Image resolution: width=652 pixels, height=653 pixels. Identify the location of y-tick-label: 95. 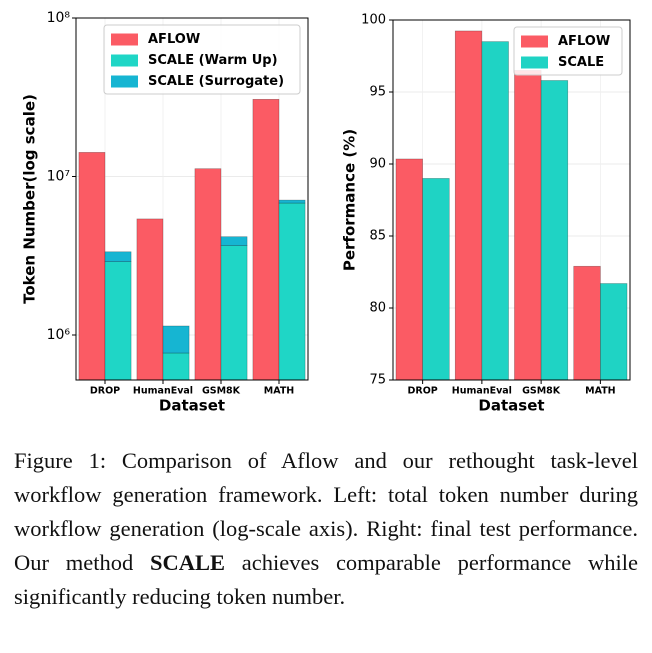
(377, 92).